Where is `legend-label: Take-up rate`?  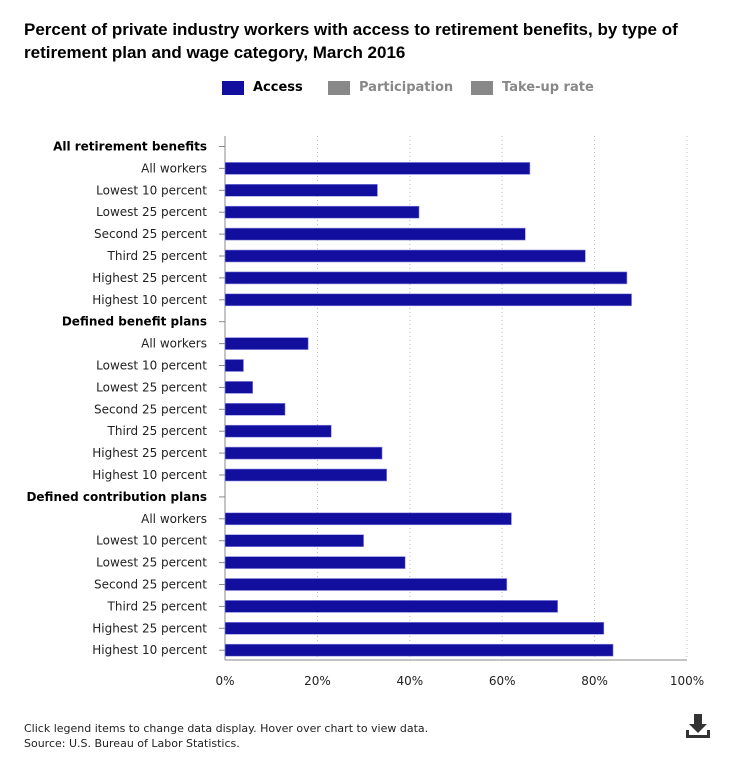
legend-label: Take-up rate is located at coordinates (548, 87).